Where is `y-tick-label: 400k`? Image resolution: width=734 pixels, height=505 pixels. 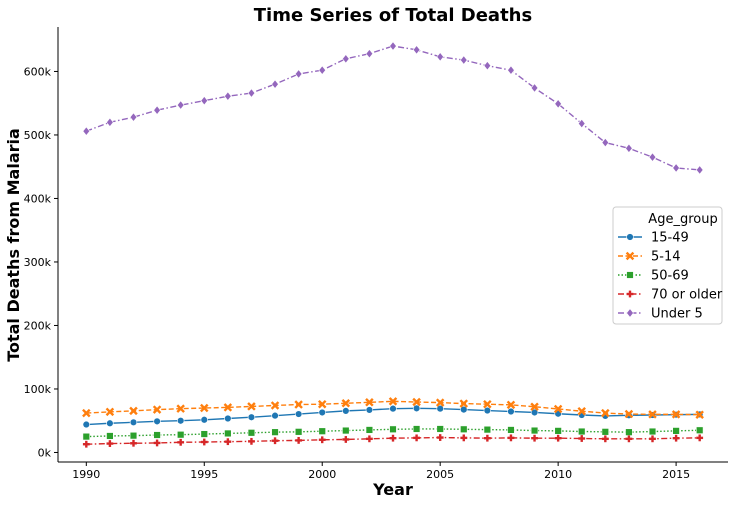
y-tick-label: 400k is located at coordinates (38, 198).